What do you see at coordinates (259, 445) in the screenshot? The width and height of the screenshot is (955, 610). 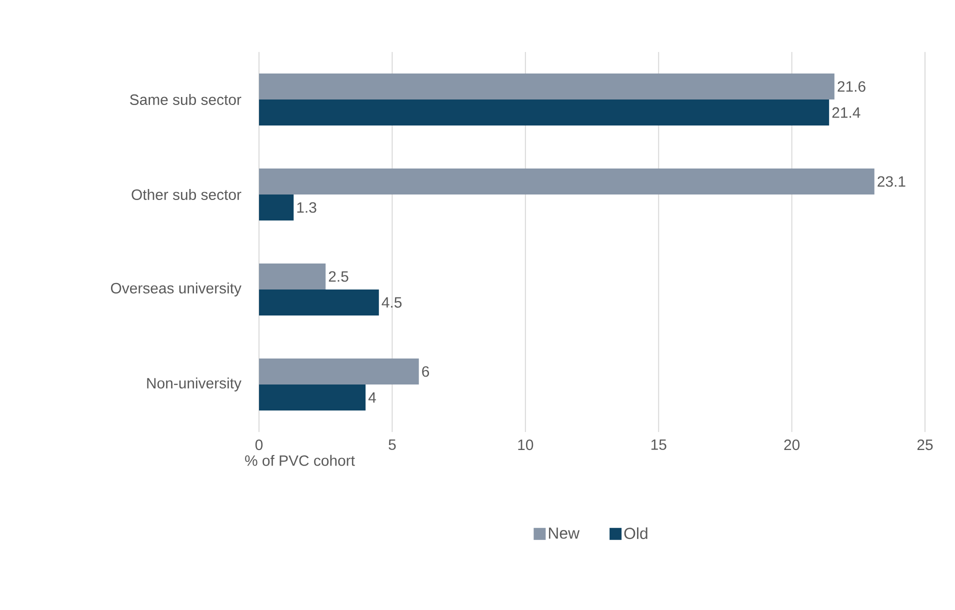 I see `x-tick-label: 0` at bounding box center [259, 445].